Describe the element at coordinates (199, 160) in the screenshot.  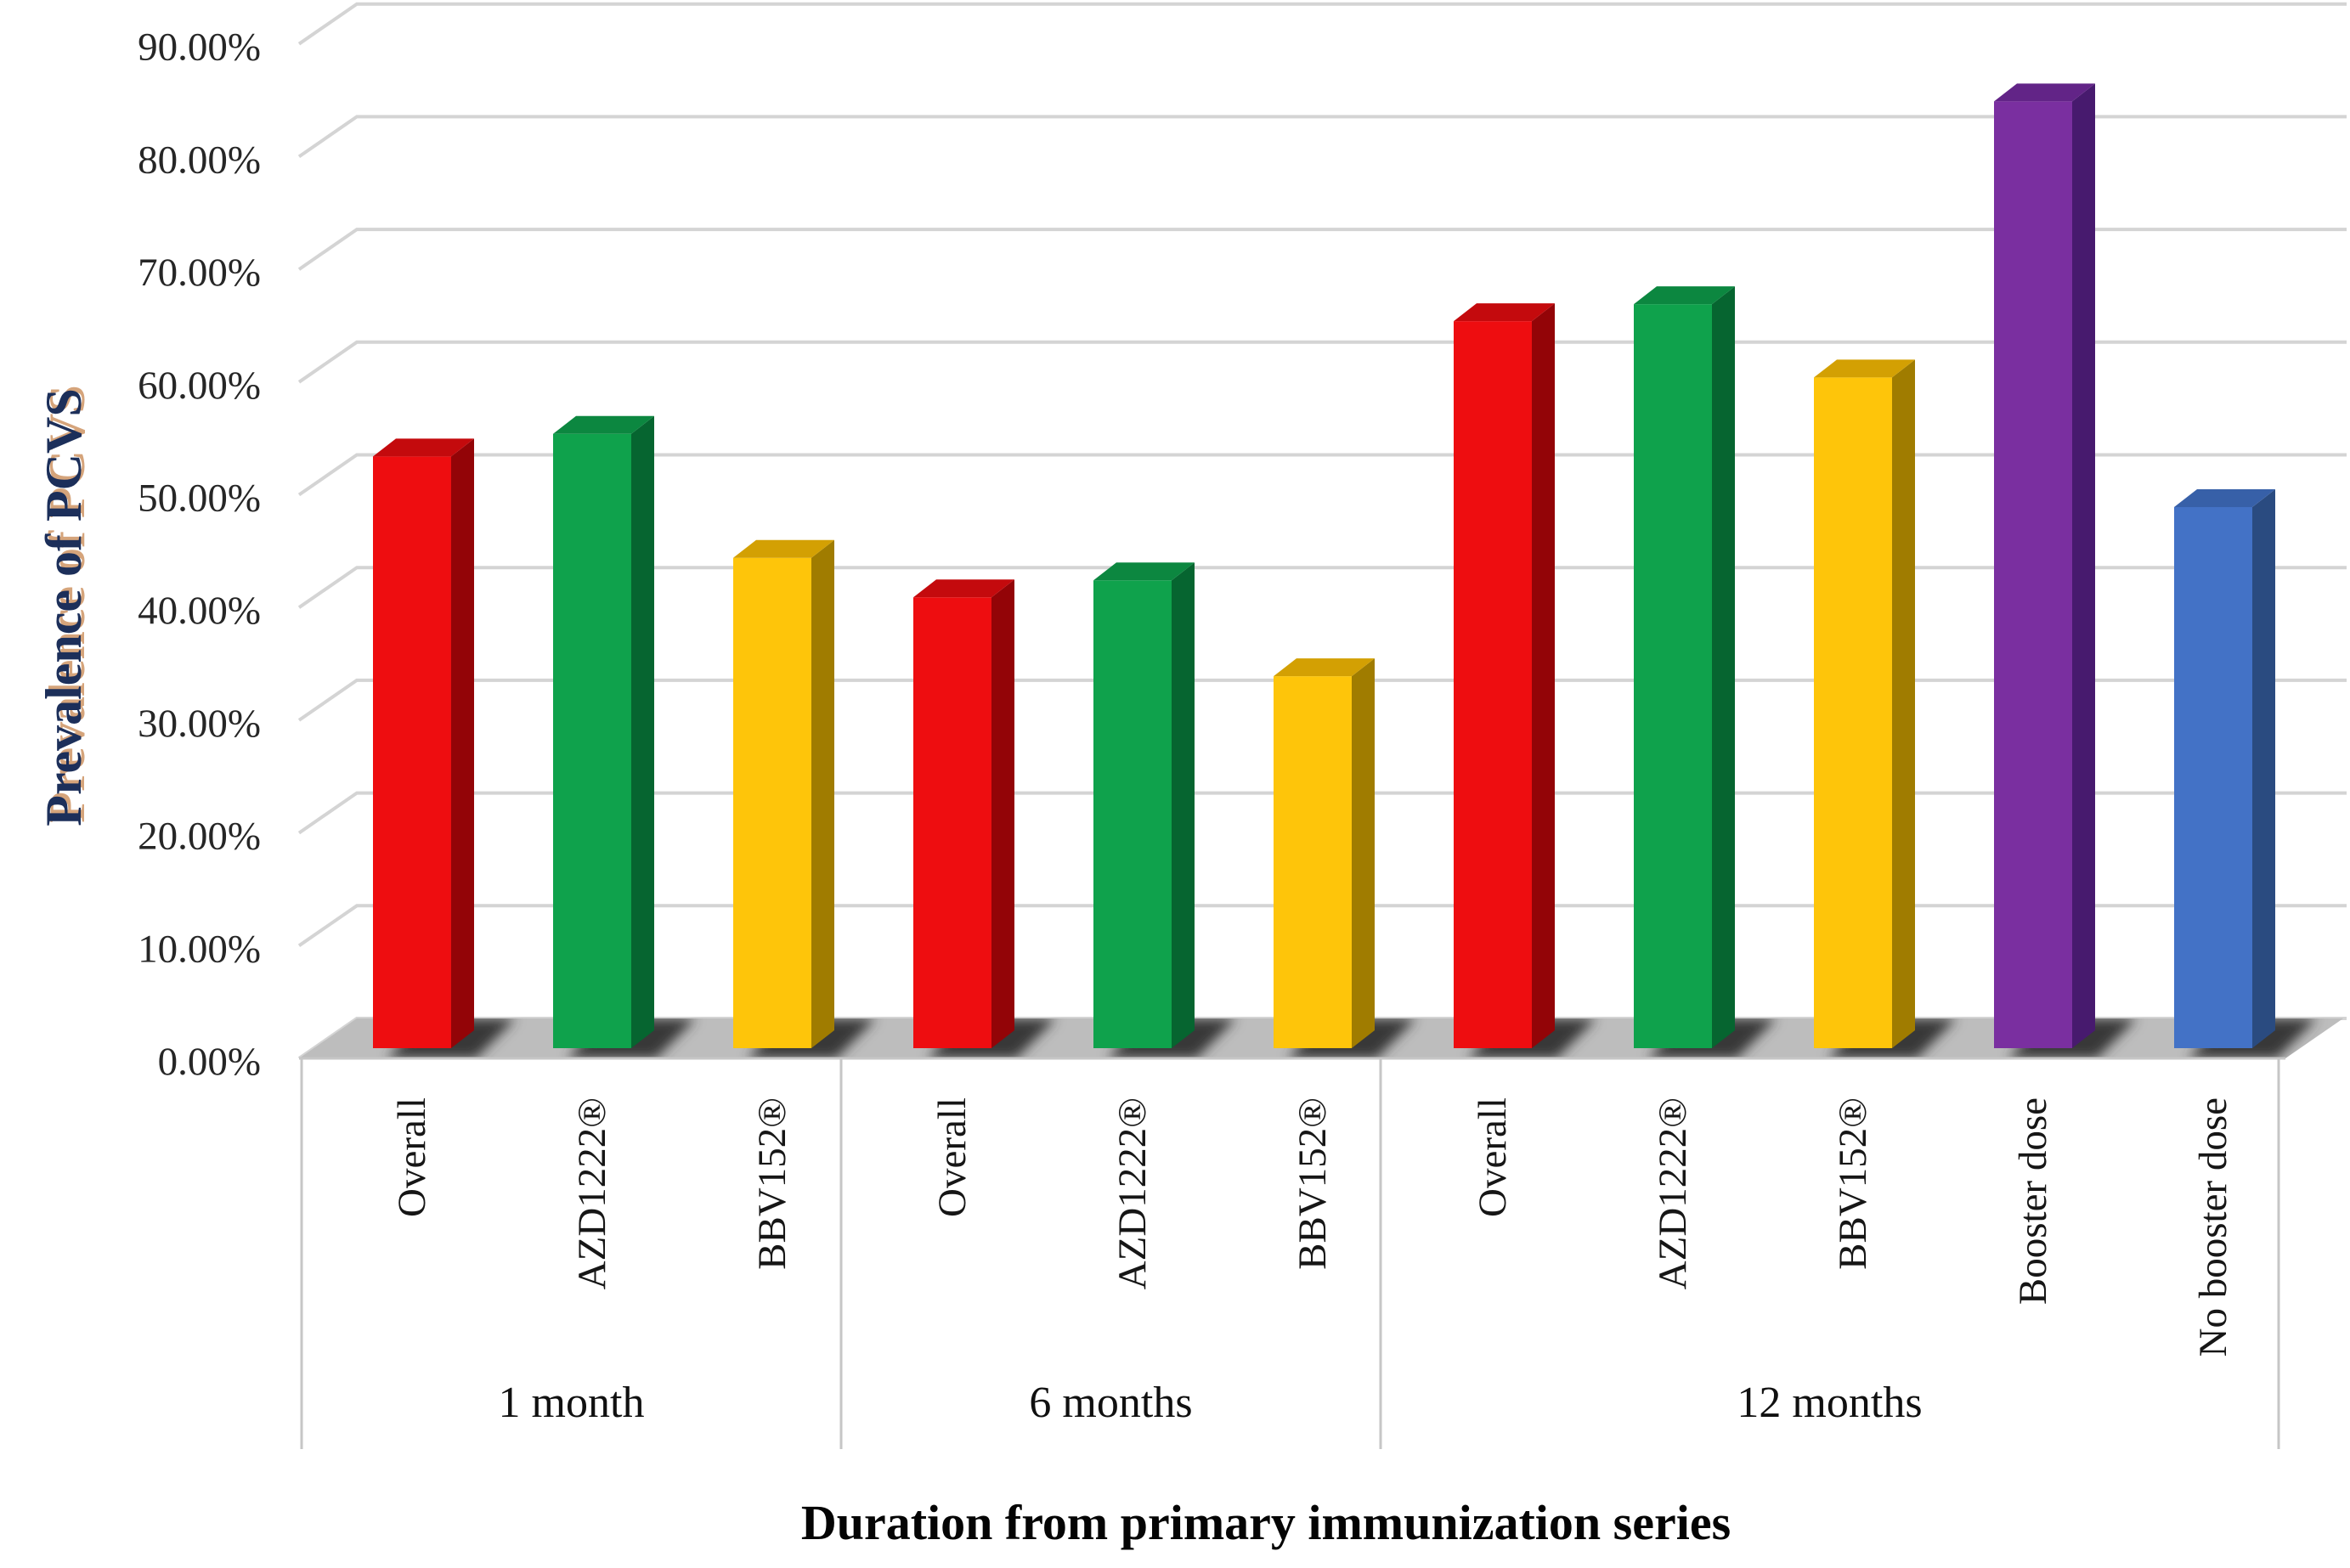
I see `y-tick-label: 80.00%` at that location.